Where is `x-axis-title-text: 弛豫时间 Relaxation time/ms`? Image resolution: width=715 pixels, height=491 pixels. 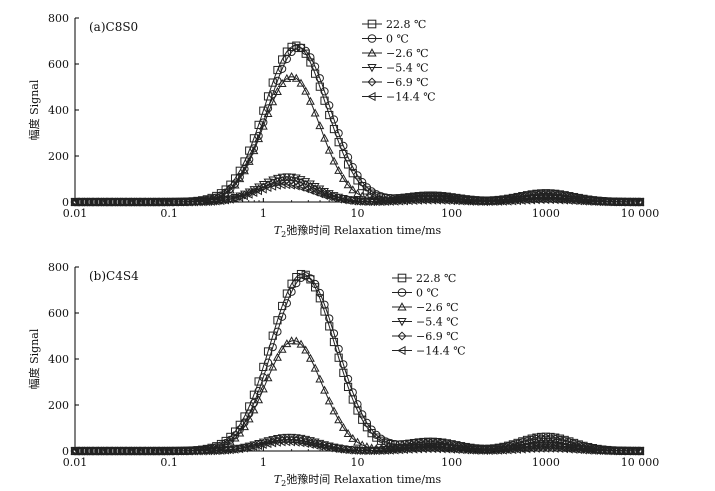
x-axis-title-text: 弛豫时间 Relaxation time/ms is located at coordinates (363, 479).